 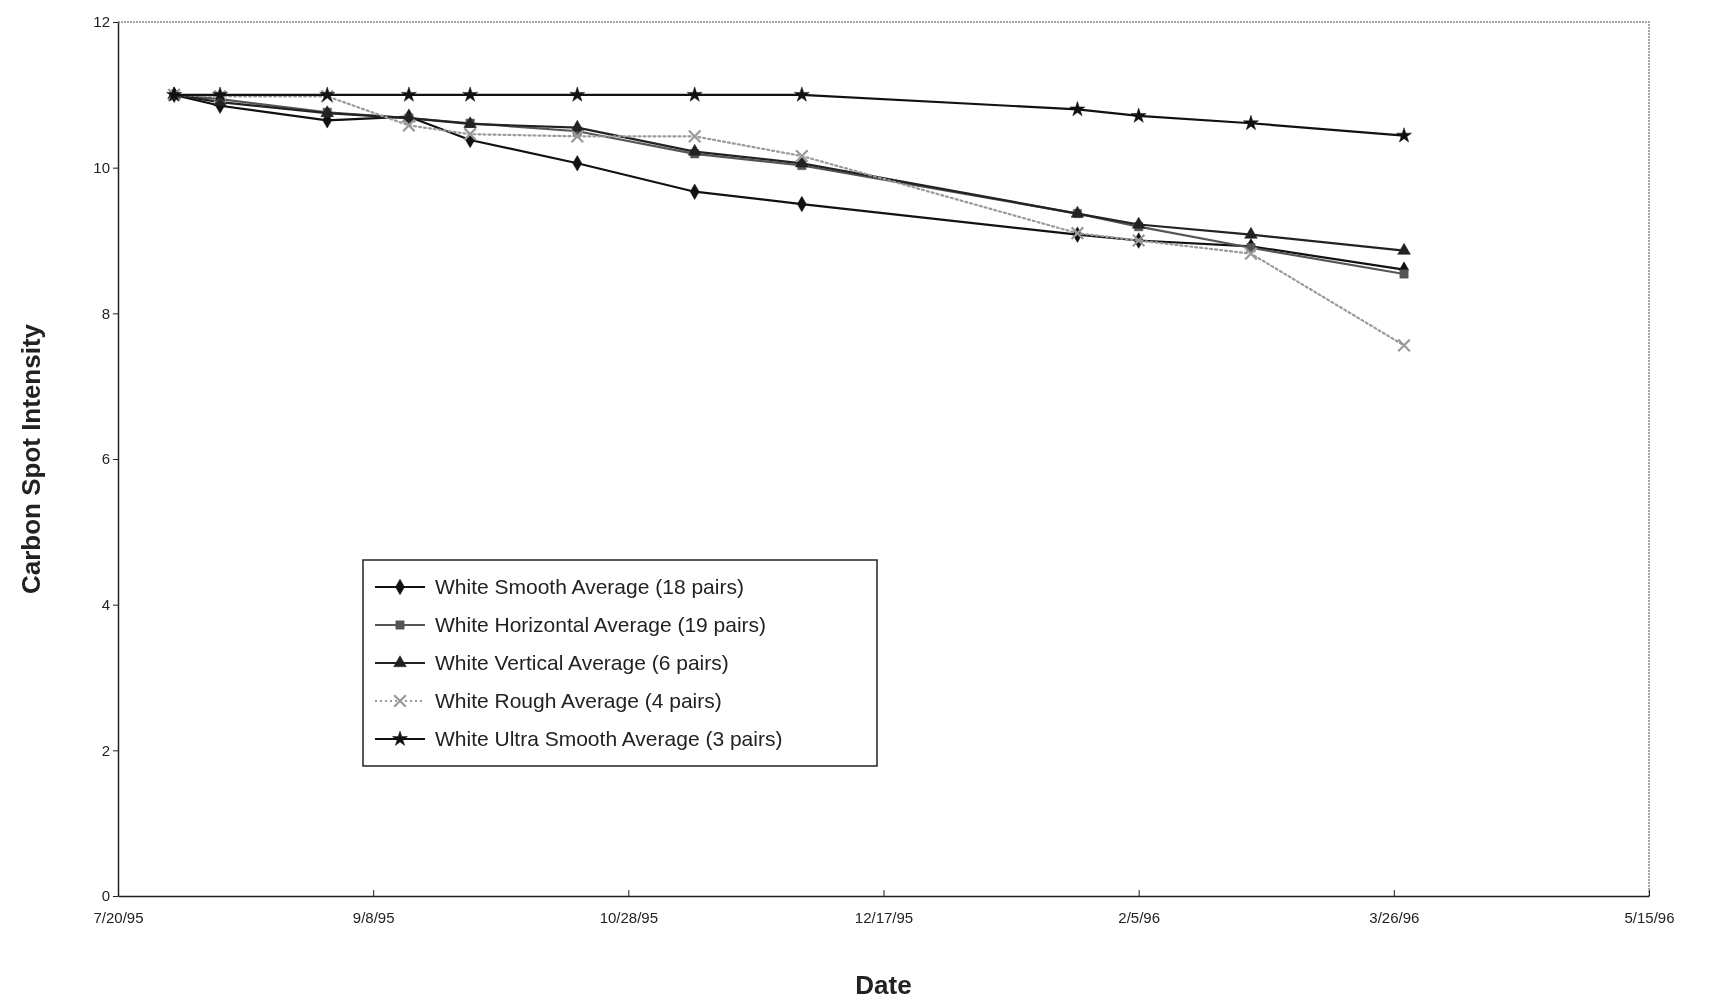 I want to click on x-tick-label: 12/17/95, so click(x=884, y=917).